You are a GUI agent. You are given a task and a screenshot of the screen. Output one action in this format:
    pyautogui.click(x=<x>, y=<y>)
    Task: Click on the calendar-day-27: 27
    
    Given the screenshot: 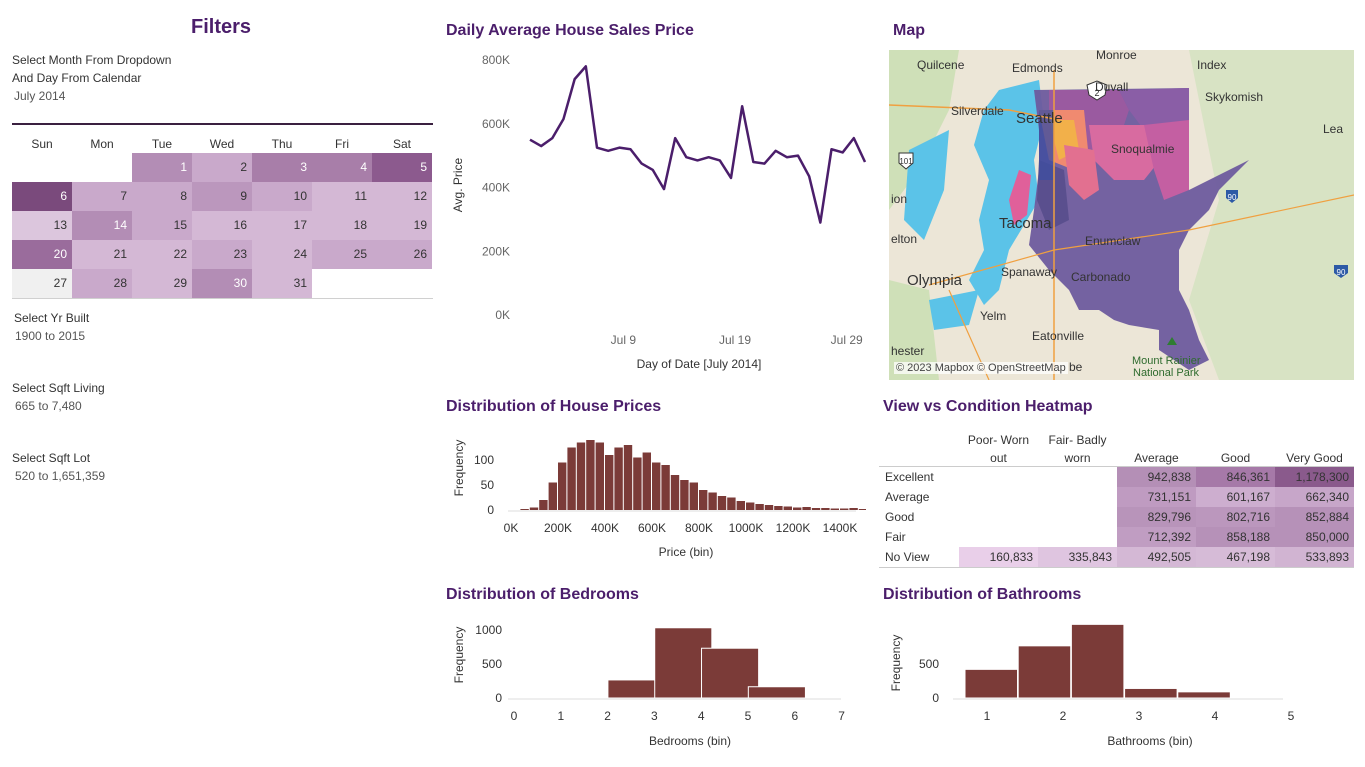 What is the action you would take?
    pyautogui.click(x=42, y=283)
    